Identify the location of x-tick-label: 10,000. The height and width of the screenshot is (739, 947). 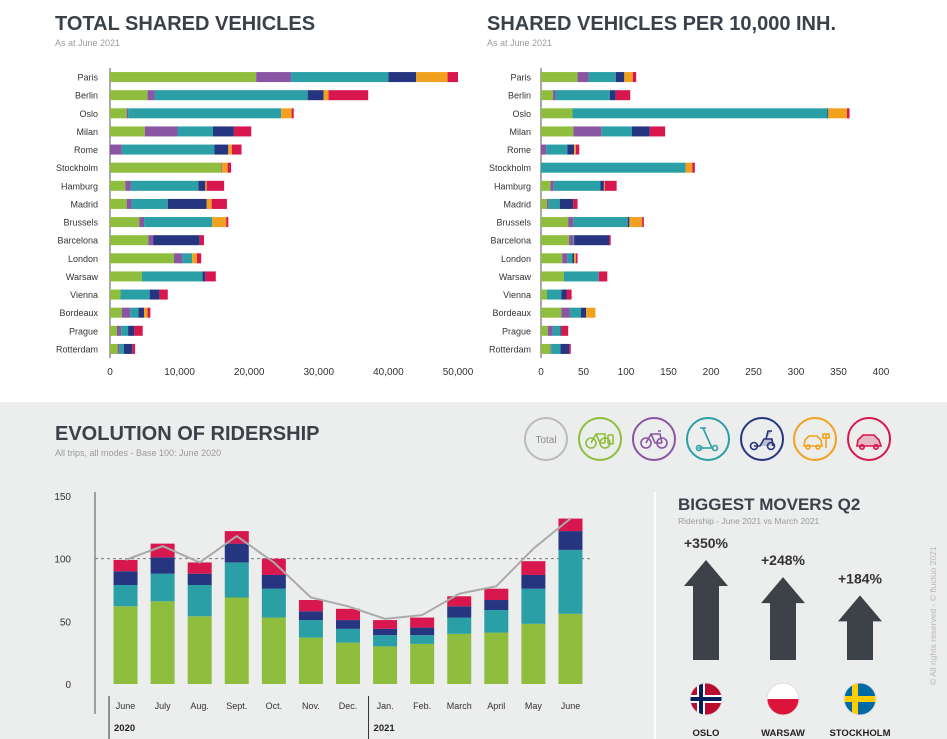
(179, 372).